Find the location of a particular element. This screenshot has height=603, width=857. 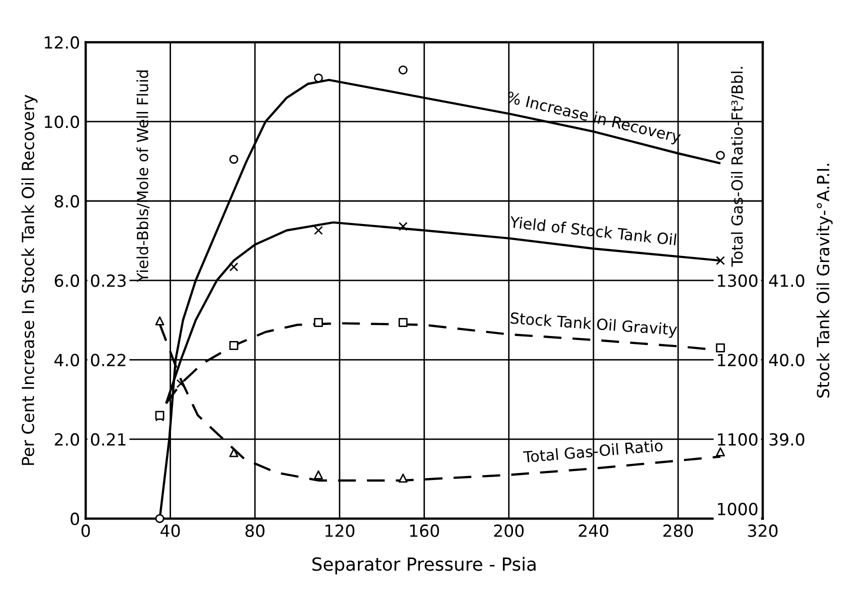

y-tick-label: 6.0 is located at coordinates (67, 280).